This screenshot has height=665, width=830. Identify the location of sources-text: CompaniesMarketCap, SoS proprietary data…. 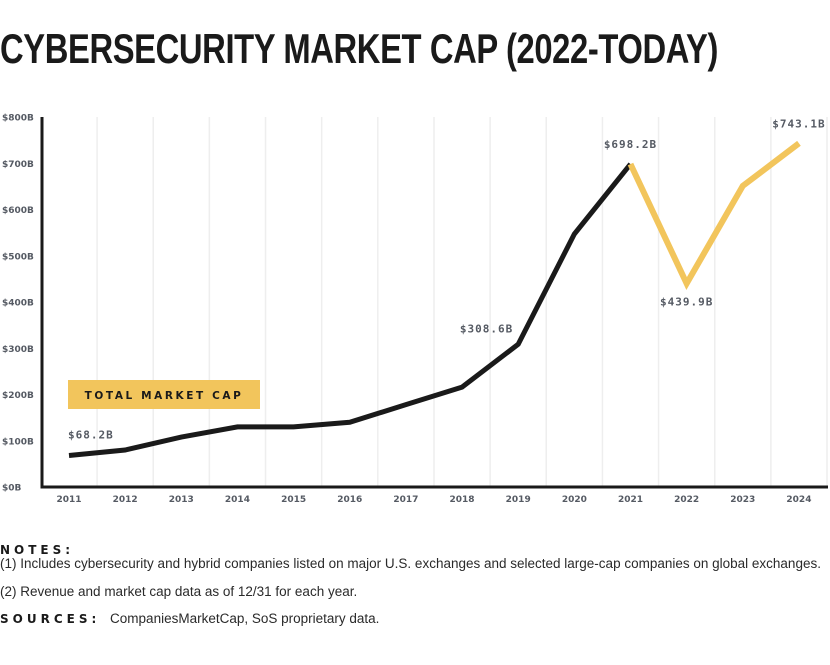
(245, 618).